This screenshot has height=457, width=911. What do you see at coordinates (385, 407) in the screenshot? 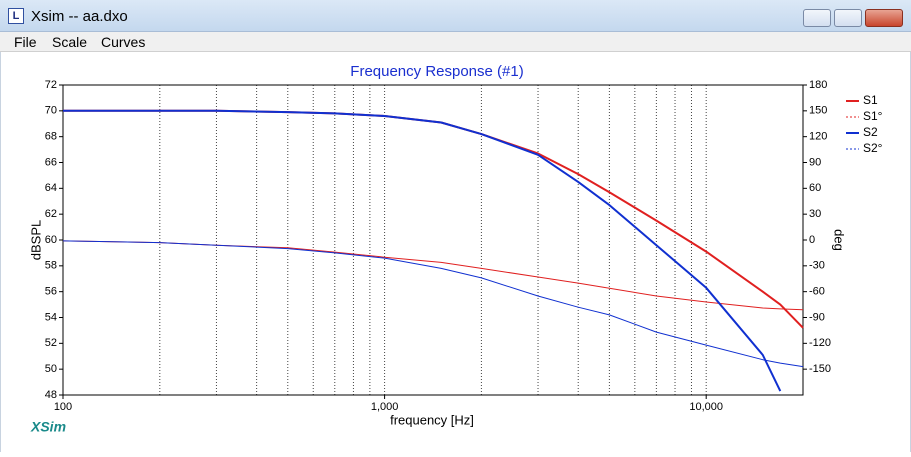
I see `x-tick-label: 1,000` at bounding box center [385, 407].